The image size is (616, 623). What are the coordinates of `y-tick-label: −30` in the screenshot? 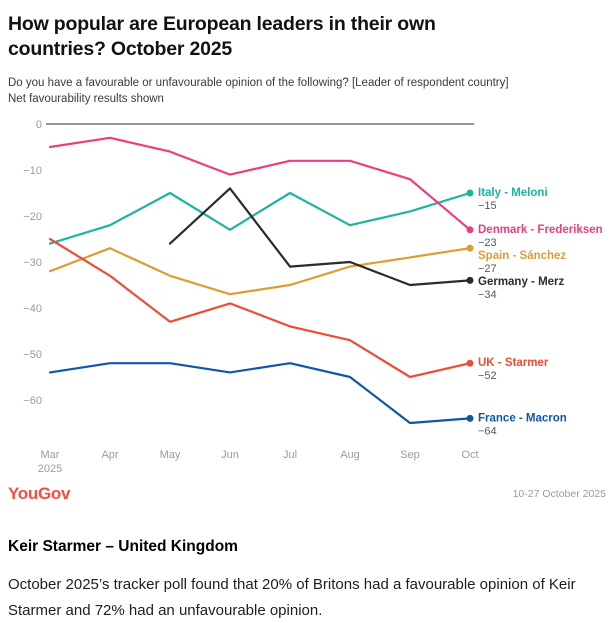 It's located at (32, 263).